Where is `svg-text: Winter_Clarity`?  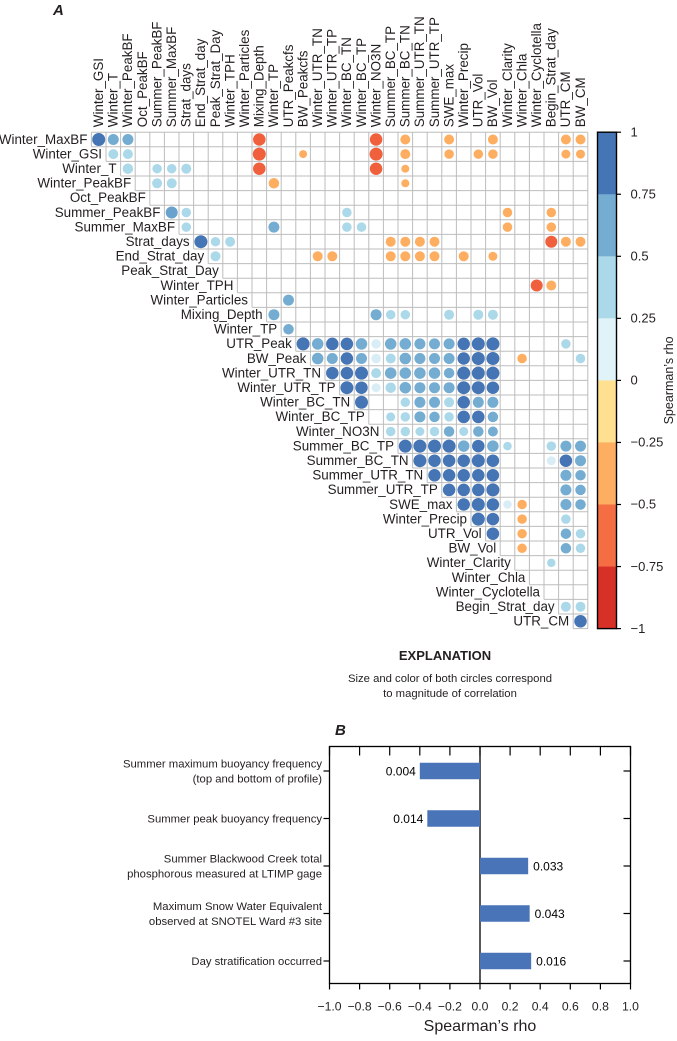
svg-text: Winter_Clarity is located at coordinates (507, 85).